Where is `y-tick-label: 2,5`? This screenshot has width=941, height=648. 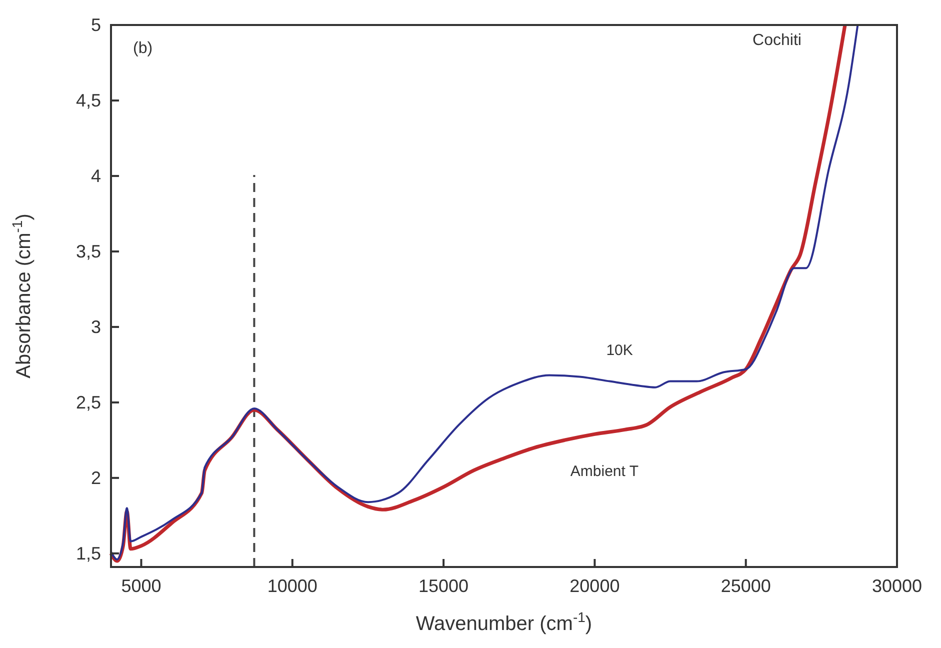
y-tick-label: 2,5 is located at coordinates (88, 402).